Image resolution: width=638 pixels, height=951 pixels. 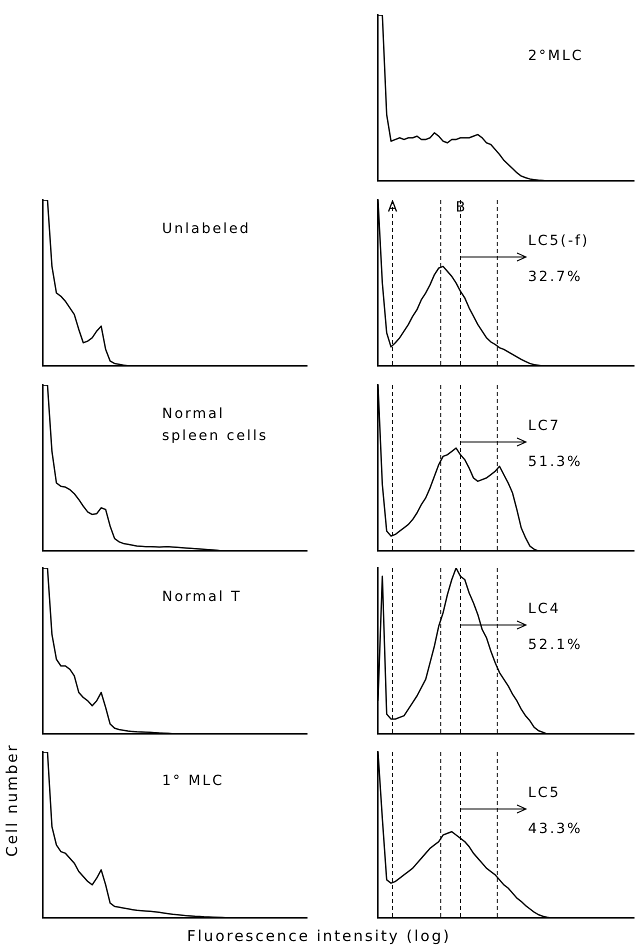 I want to click on text: 1° MLC, so click(x=193, y=781).